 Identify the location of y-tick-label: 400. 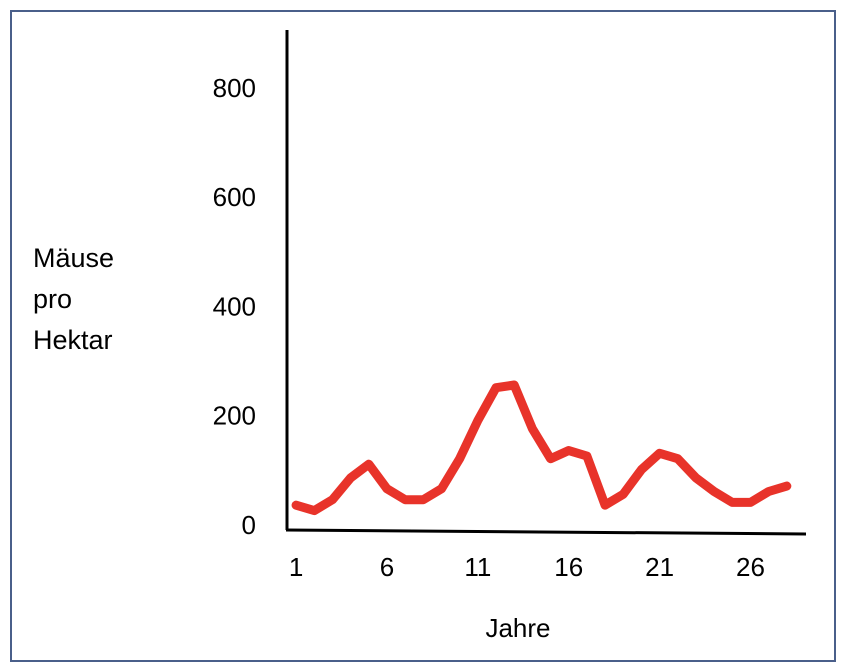
(234, 306).